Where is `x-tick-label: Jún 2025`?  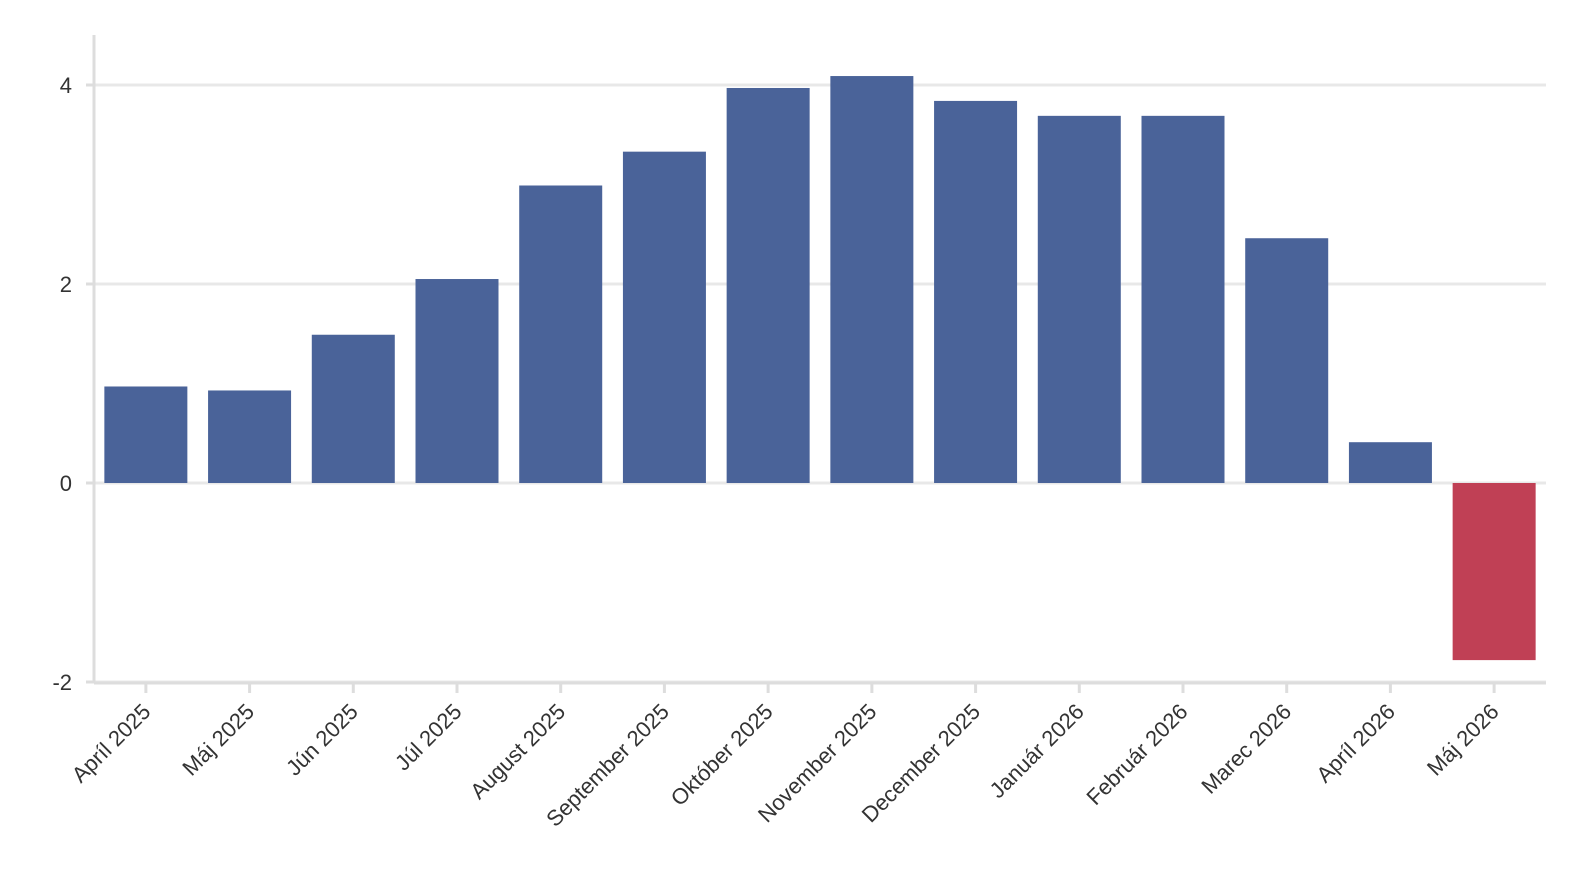 x-tick-label: Jún 2025 is located at coordinates (322, 740).